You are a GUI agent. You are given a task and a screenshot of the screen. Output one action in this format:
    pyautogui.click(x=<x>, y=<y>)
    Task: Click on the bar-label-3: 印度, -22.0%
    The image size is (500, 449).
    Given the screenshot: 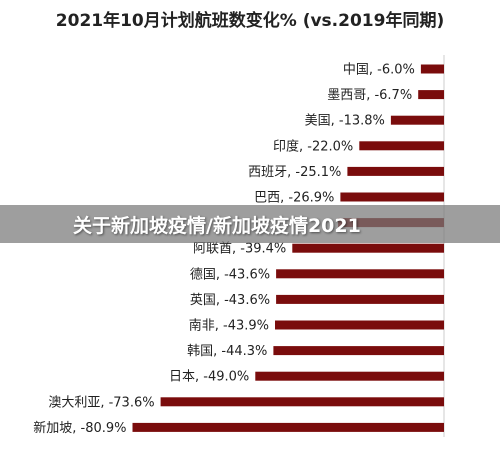 What is the action you would take?
    pyautogui.click(x=313, y=146)
    